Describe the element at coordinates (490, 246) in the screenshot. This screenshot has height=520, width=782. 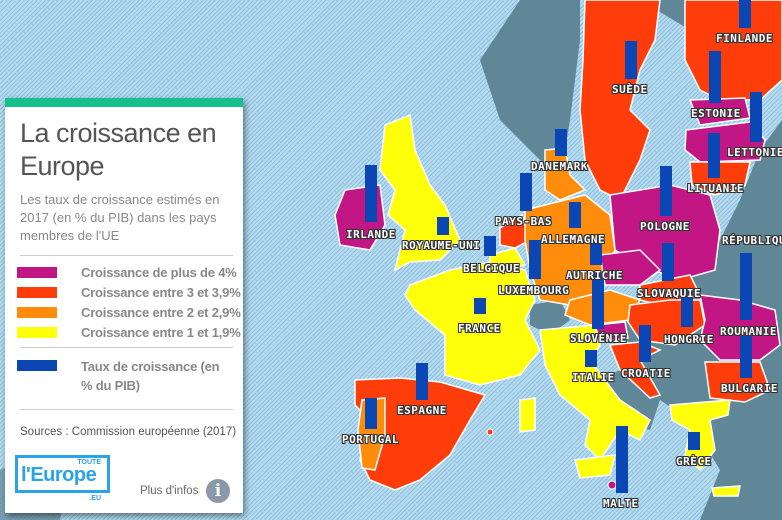
I see `bar-belgique` at that location.